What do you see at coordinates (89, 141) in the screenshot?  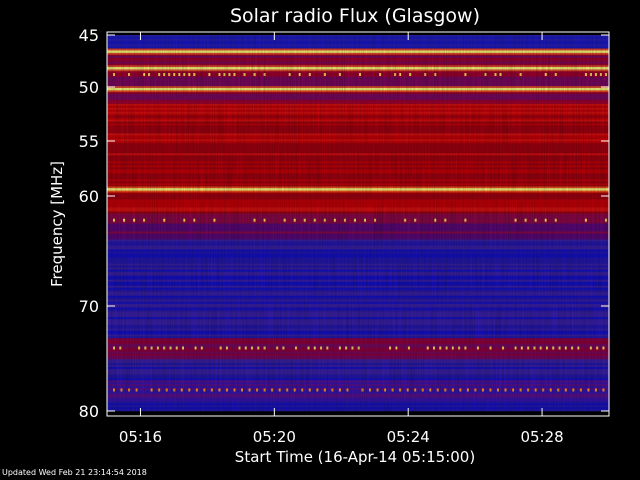 I see `y-tick-label: 55` at bounding box center [89, 141].